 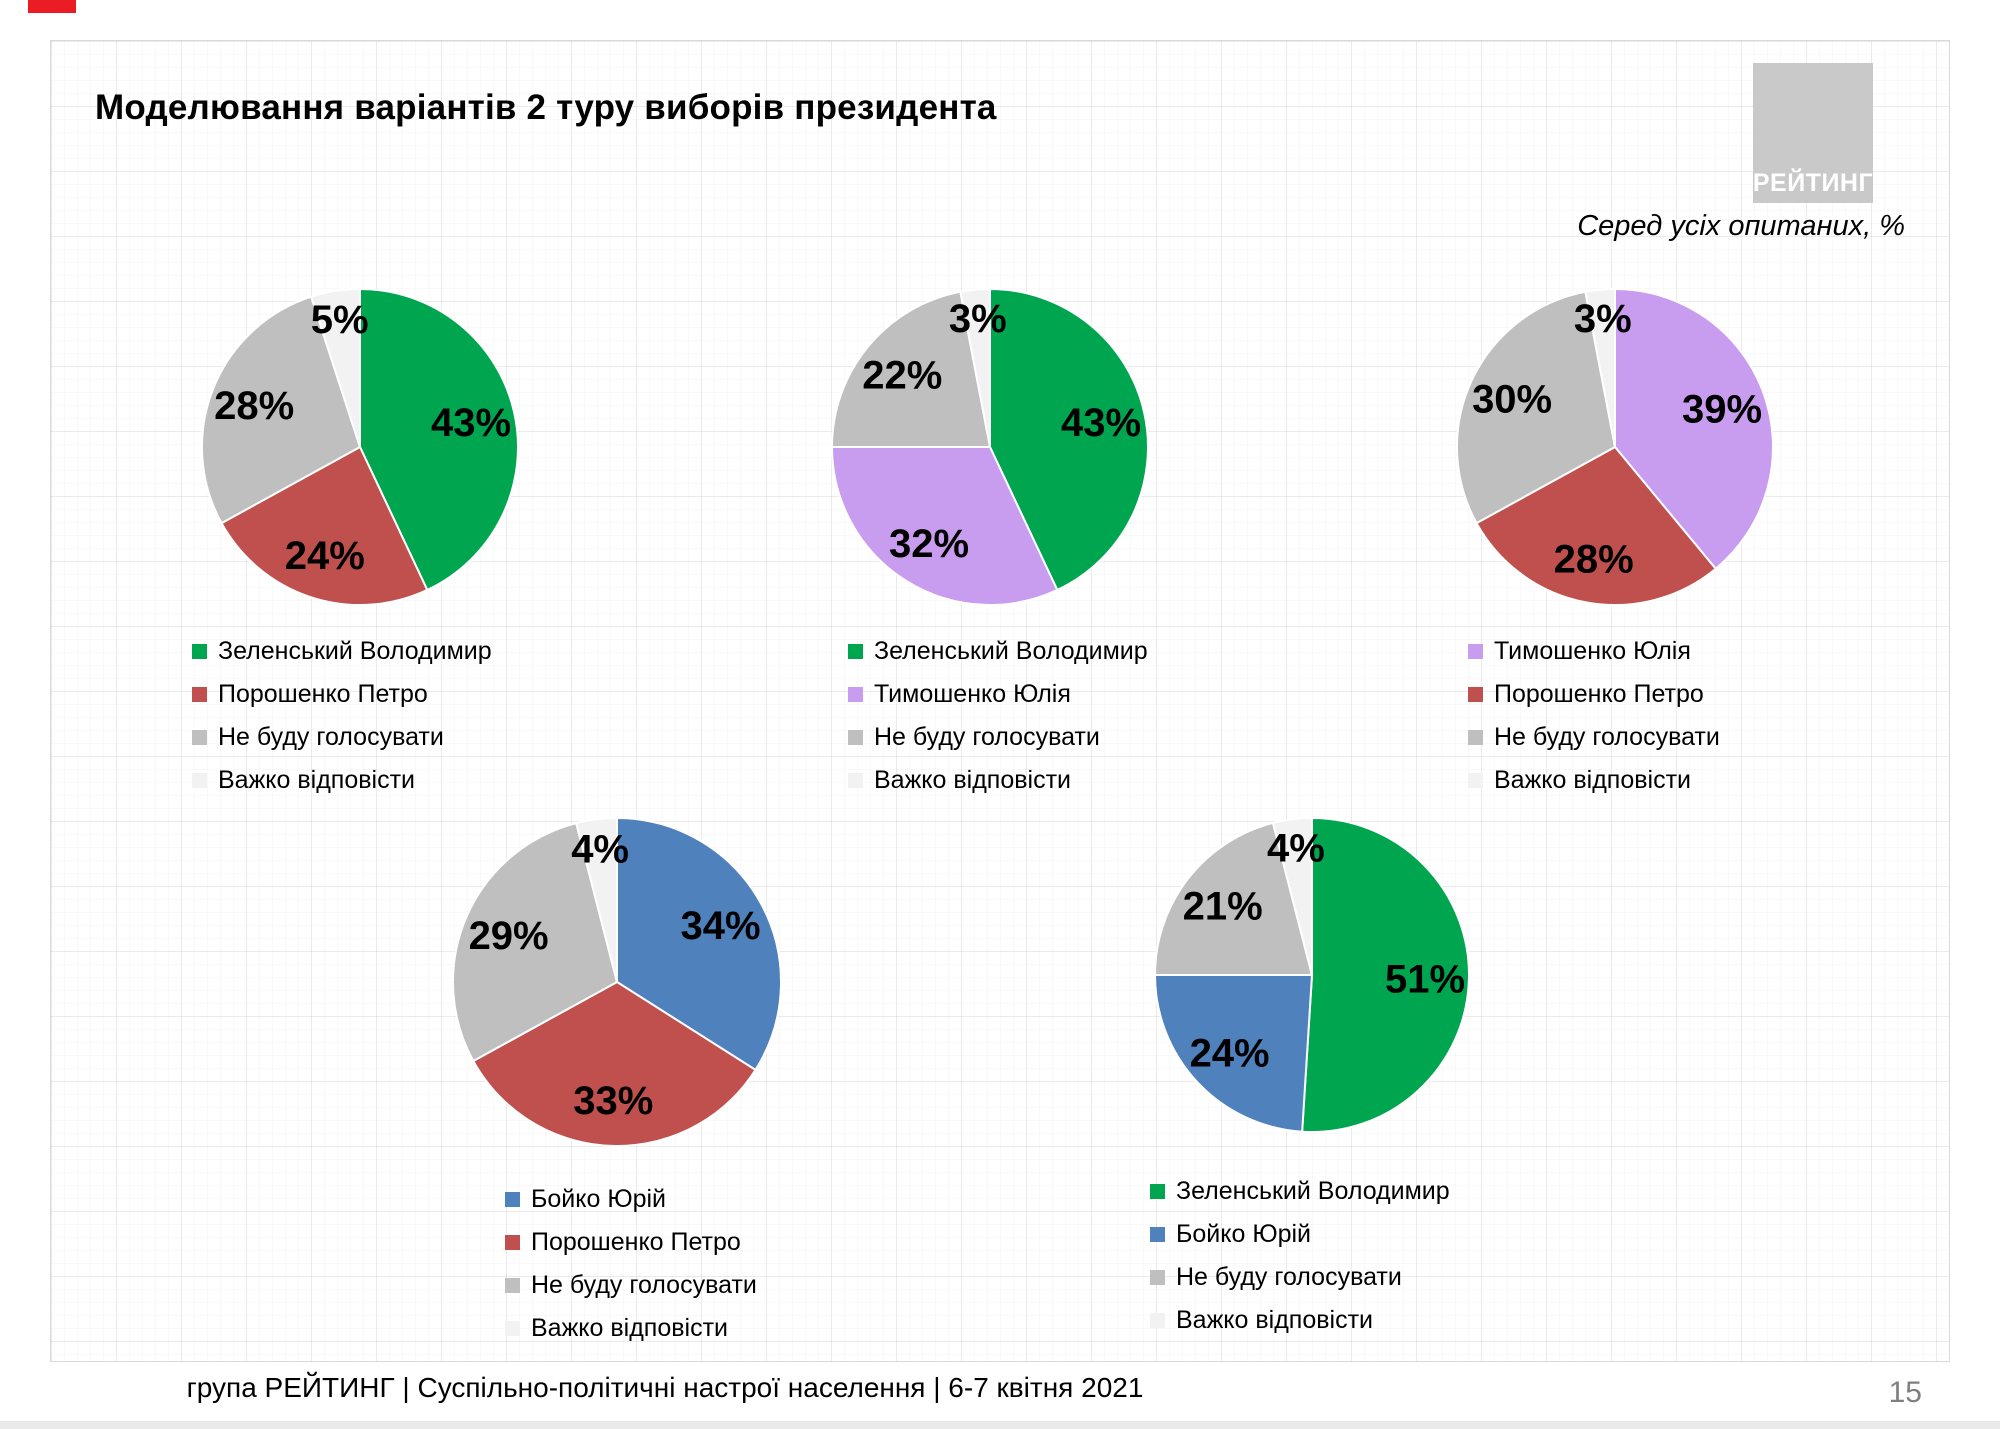 What do you see at coordinates (52, 6) in the screenshot?
I see `red-corner-mark` at bounding box center [52, 6].